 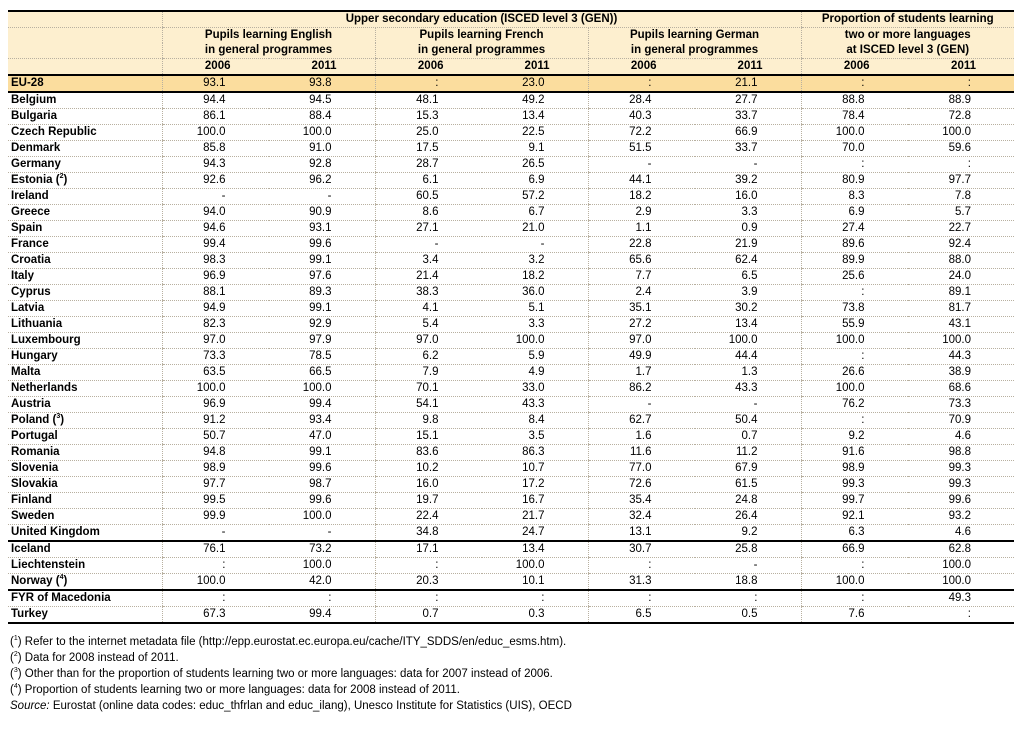 I want to click on value-cell: 28.7, so click(x=428, y=164).